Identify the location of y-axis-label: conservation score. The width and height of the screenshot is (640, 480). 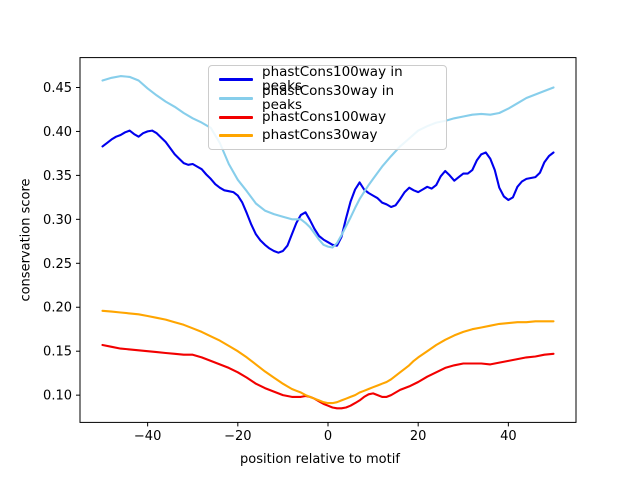
(26, 240).